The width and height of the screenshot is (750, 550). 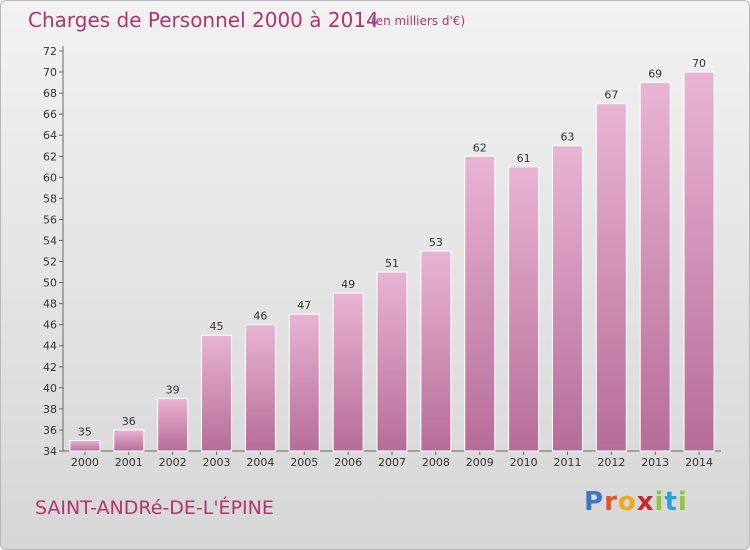 I want to click on data-label-2012: 67, so click(x=611, y=95).